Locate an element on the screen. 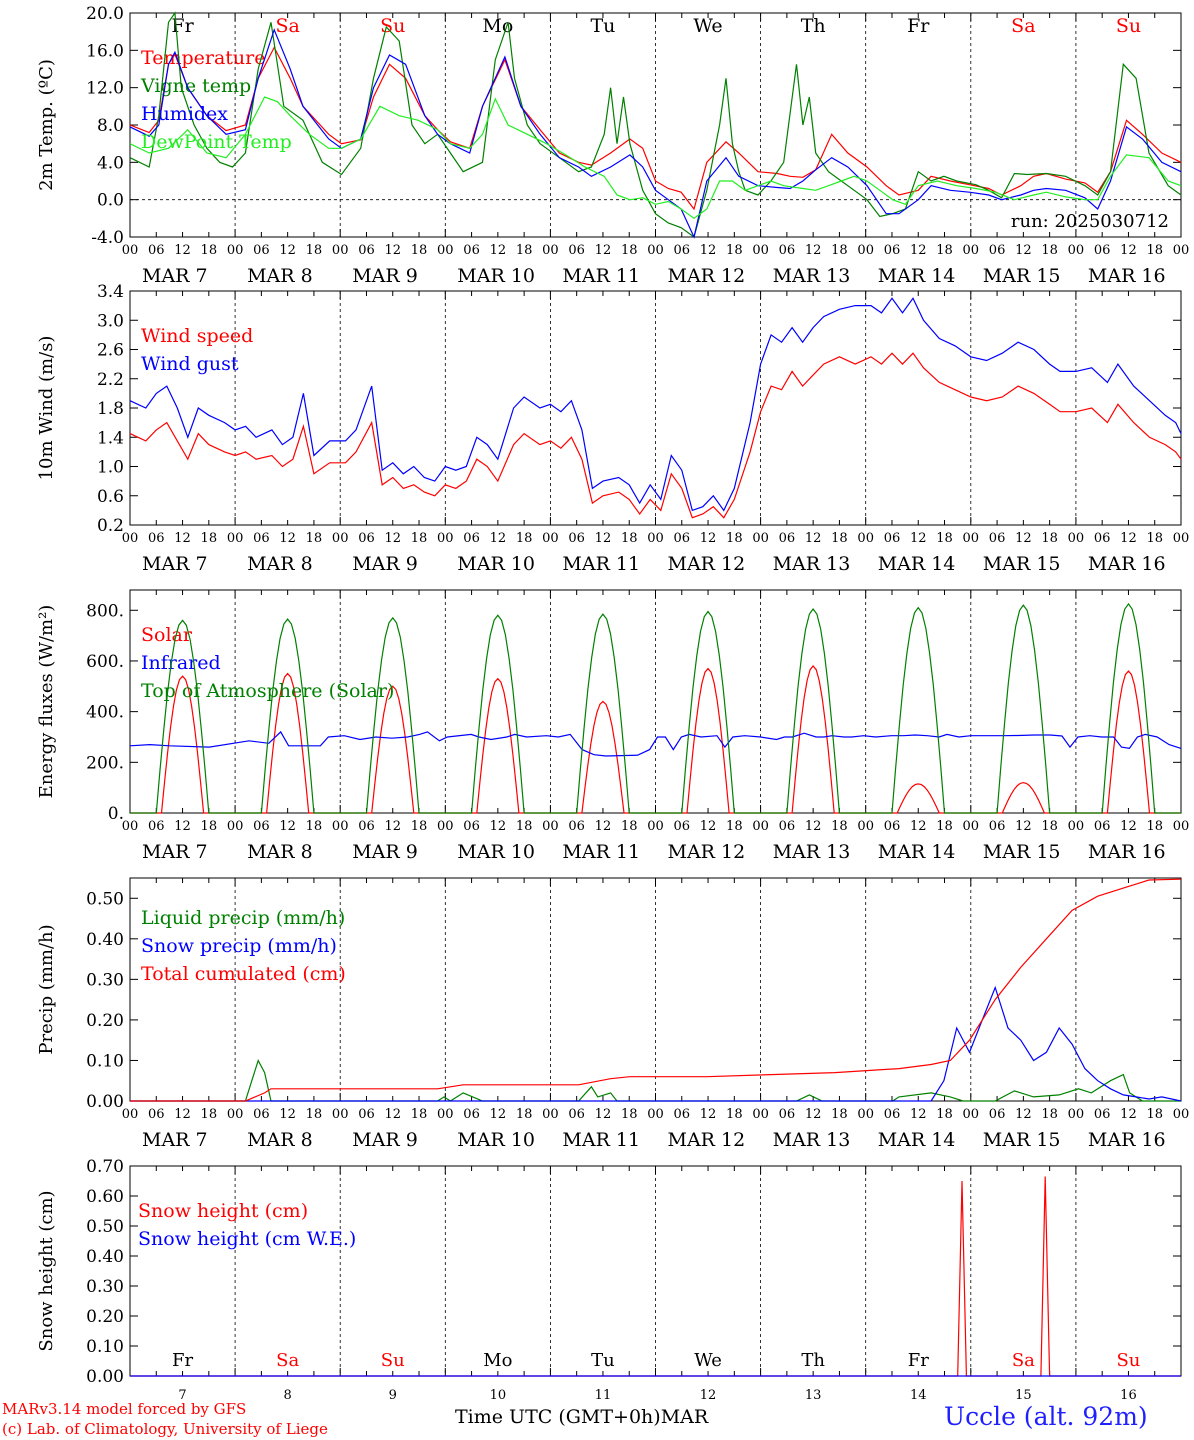 The height and width of the screenshot is (1440, 1194). y-tick-label: 3.4 is located at coordinates (110, 292).